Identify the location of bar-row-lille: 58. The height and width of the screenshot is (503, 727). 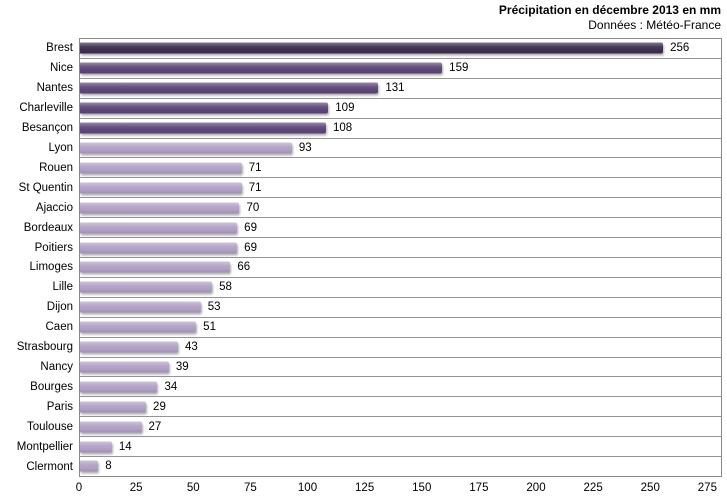
(400, 288).